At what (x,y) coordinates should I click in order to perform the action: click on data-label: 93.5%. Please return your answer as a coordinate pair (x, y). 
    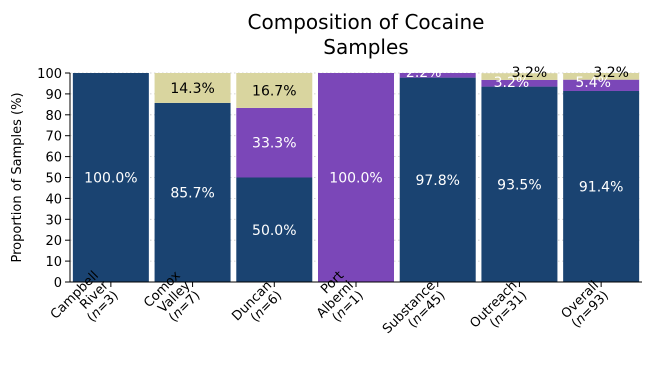
    Looking at the image, I should click on (519, 185).